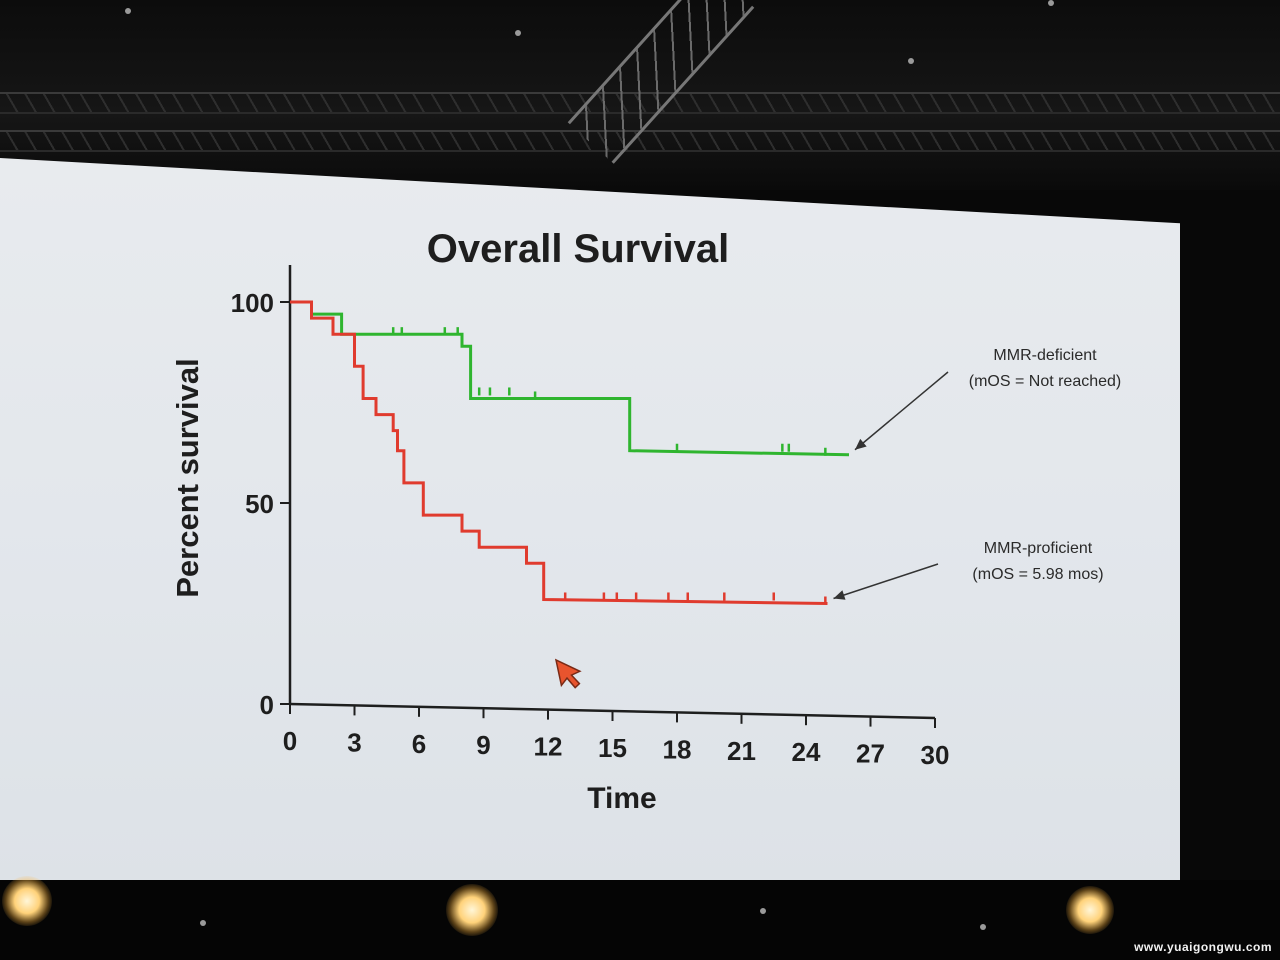 Image resolution: width=1280 pixels, height=960 pixels. I want to click on series-line-mmr-deficient, so click(570, 378).